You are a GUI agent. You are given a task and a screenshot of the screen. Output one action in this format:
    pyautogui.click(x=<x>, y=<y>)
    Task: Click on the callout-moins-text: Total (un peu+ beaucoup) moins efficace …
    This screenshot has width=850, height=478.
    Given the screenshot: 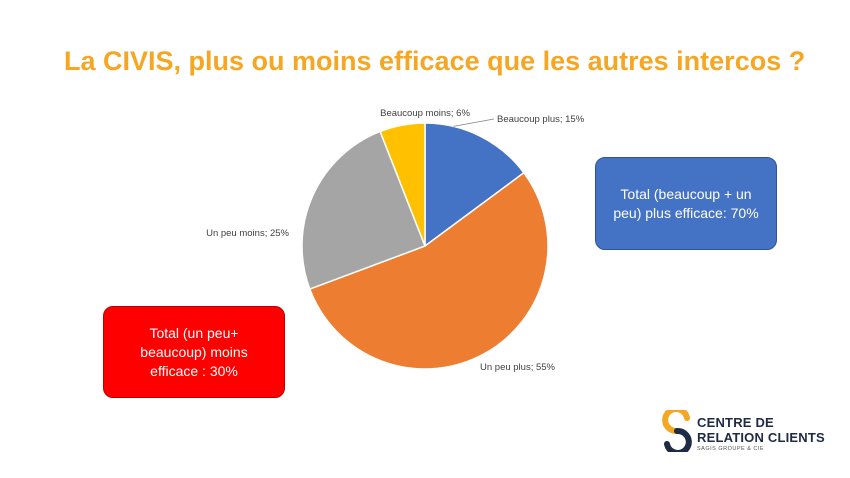 What is the action you would take?
    pyautogui.click(x=194, y=351)
    